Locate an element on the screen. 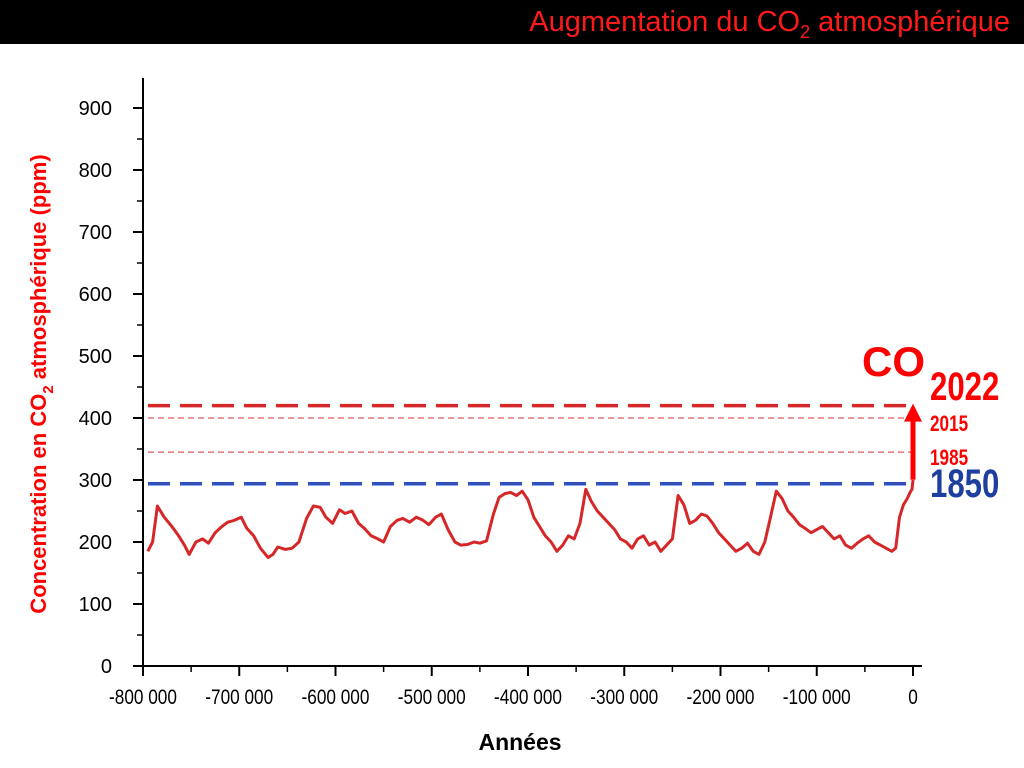 This screenshot has width=1024, height=768. y-label-pre: Concentration en CO is located at coordinates (38, 504).